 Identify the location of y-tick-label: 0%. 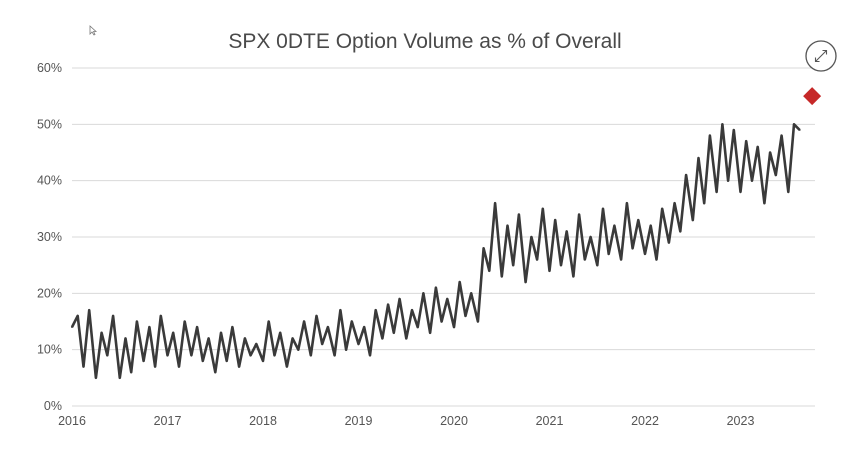
(53, 406).